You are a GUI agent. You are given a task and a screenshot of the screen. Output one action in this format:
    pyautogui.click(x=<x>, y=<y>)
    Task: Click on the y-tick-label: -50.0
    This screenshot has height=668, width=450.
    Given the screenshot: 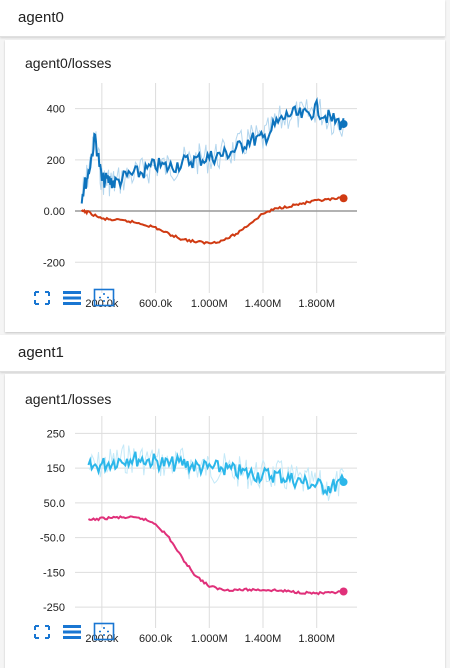 What is the action you would take?
    pyautogui.click(x=52, y=539)
    